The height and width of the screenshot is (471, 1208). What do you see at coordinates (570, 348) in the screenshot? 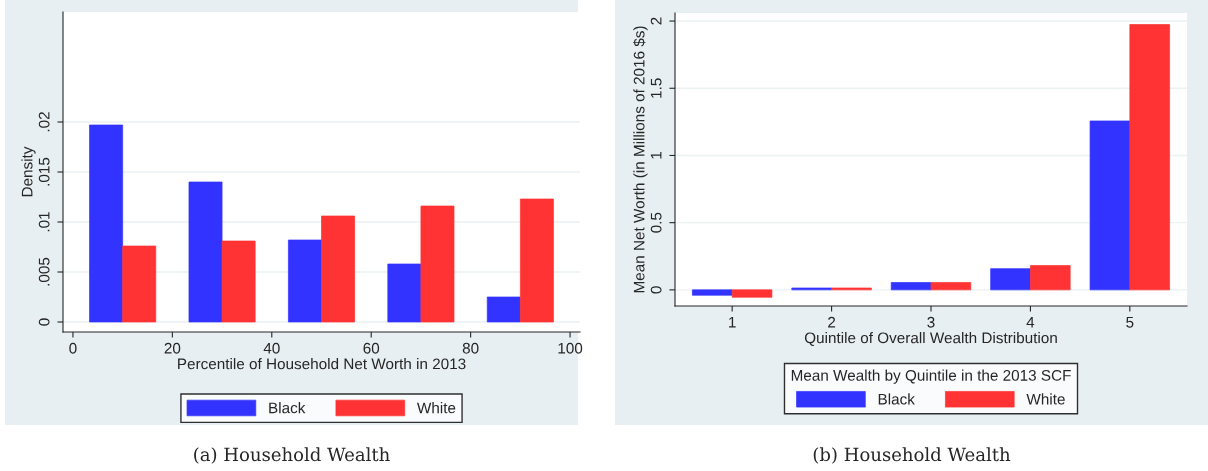
I see `x-tick-label: 100` at bounding box center [570, 348].